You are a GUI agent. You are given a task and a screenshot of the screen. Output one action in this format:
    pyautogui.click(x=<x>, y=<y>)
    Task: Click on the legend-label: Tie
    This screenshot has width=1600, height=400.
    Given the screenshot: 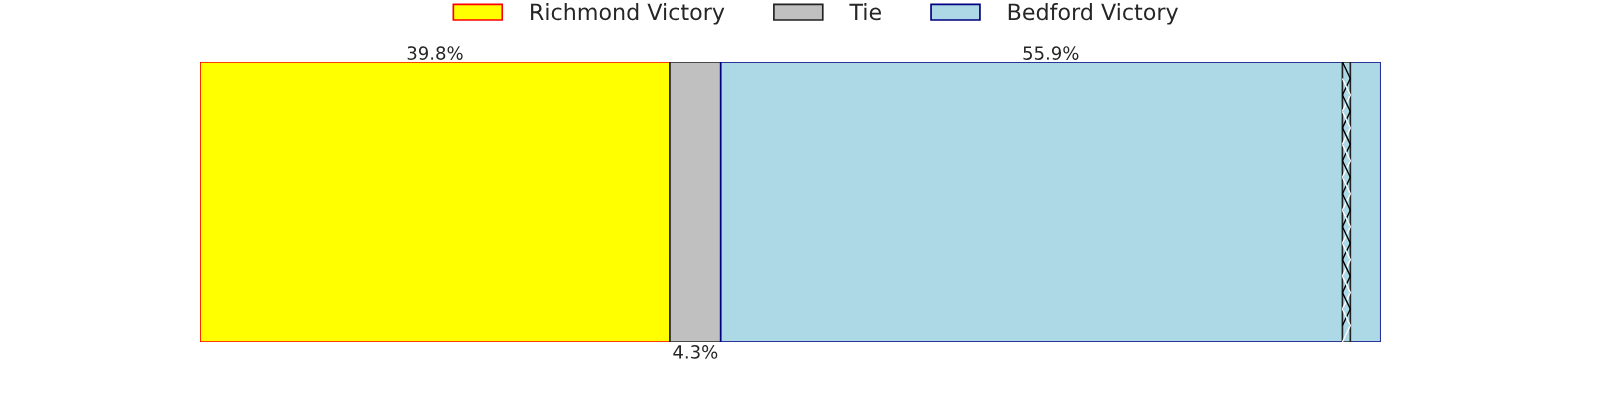 What is the action you would take?
    pyautogui.click(x=865, y=12)
    